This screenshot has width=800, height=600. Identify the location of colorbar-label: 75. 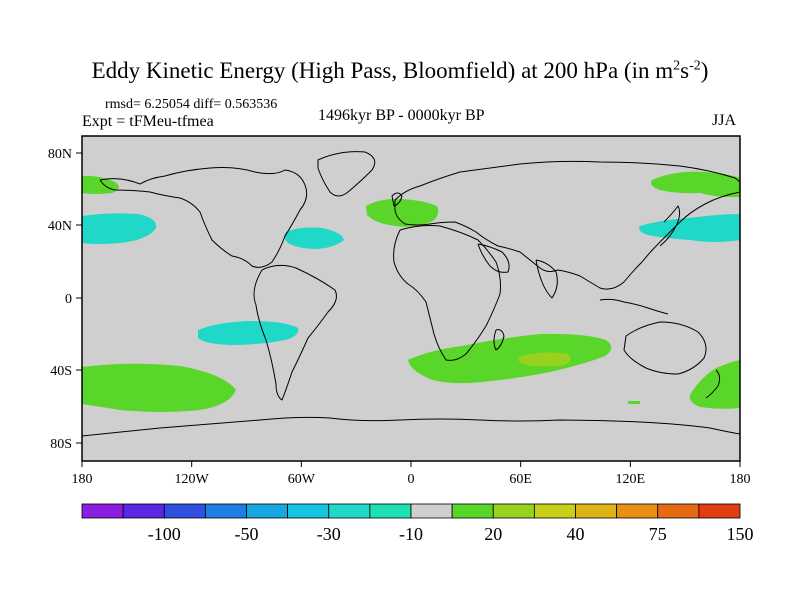
(658, 534).